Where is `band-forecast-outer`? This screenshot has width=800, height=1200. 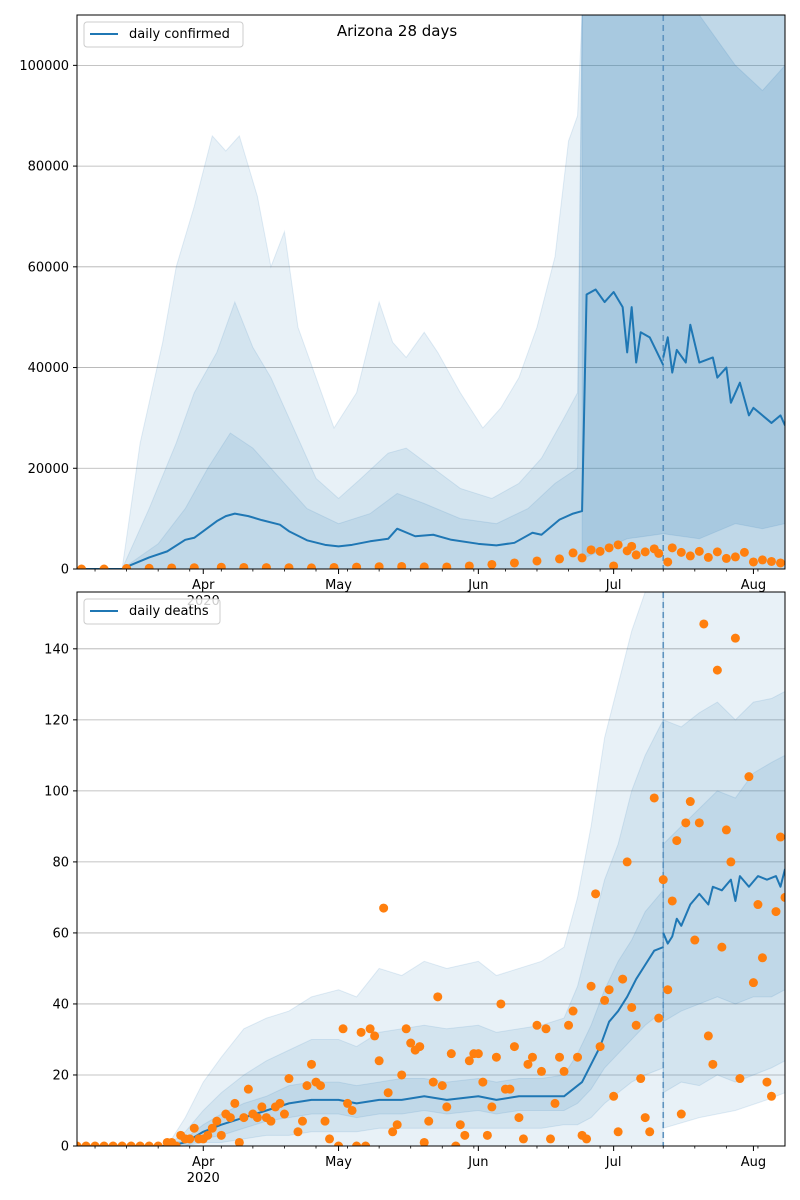 band-forecast-outer is located at coordinates (723, 860).